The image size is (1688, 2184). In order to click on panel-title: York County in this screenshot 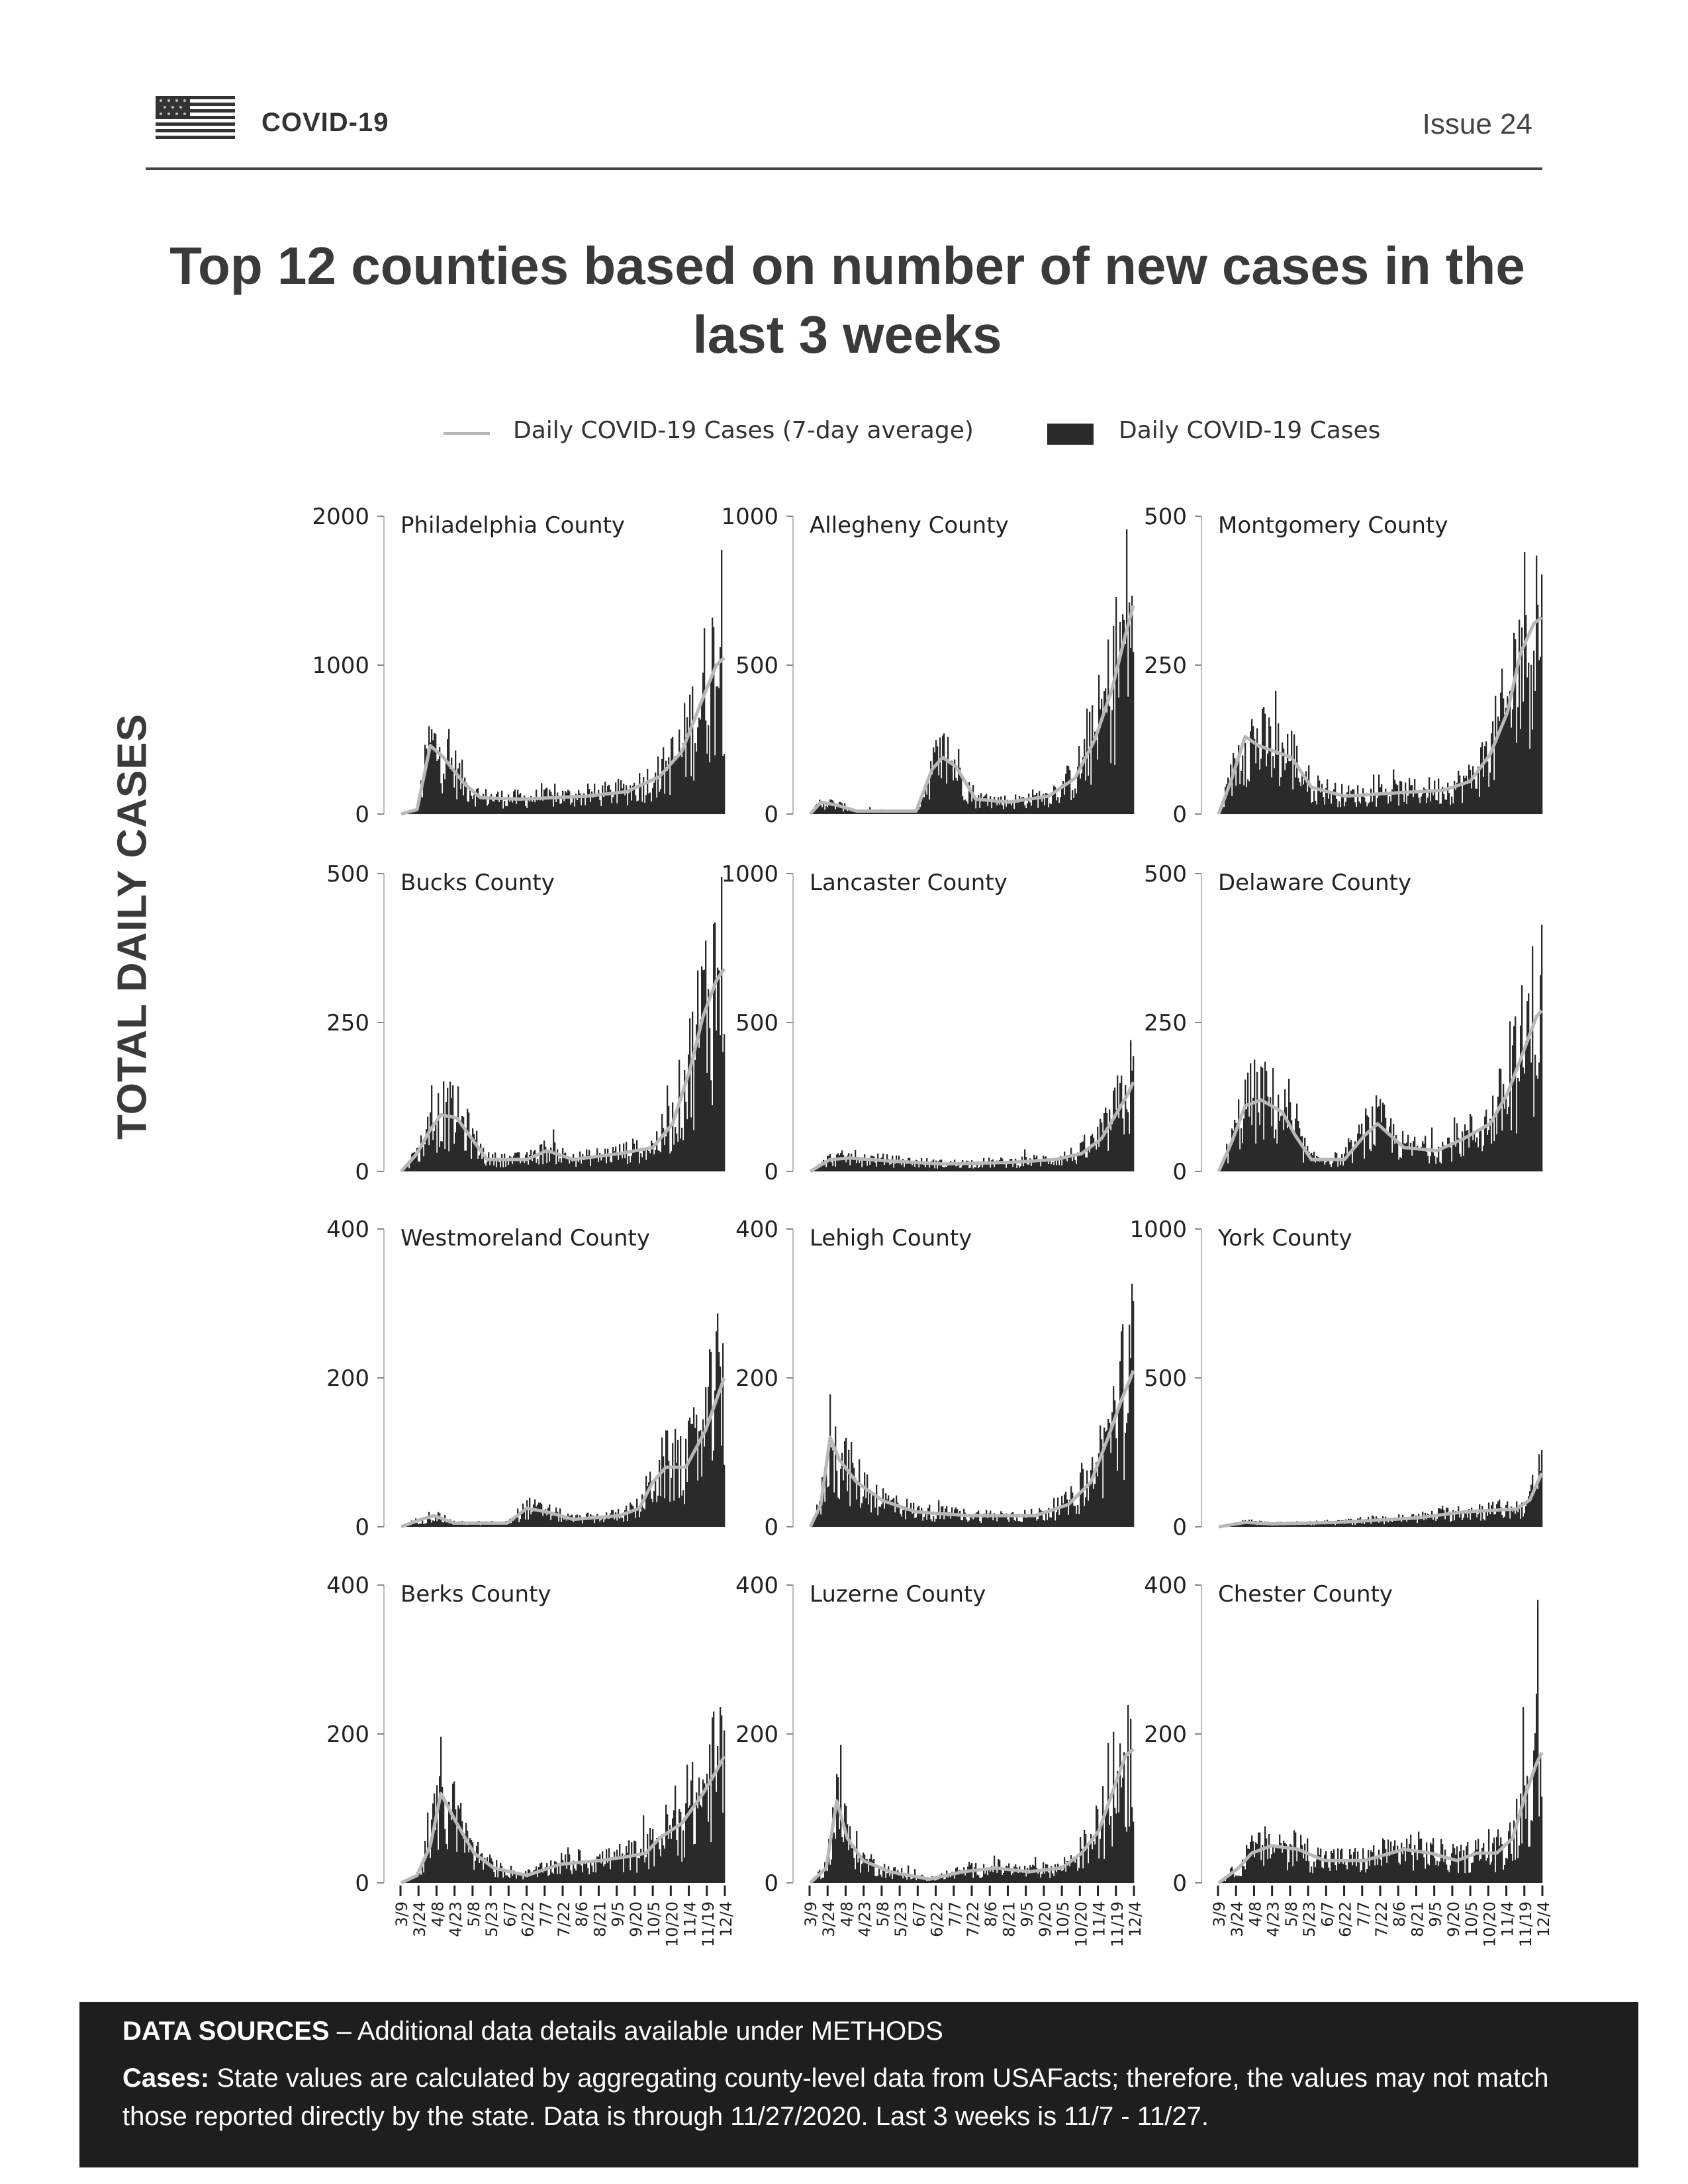, I will do `click(1284, 1238)`.